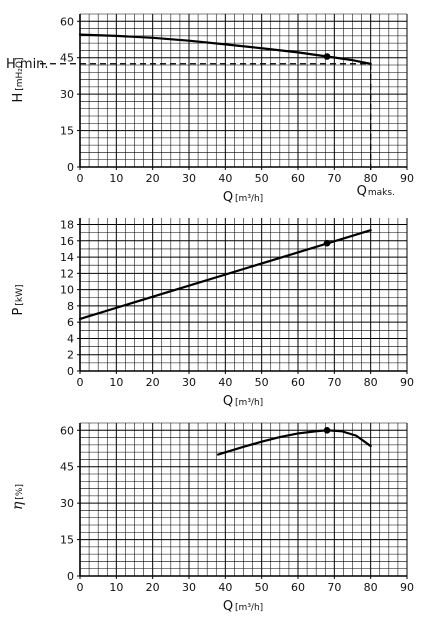 This screenshot has height=625, width=435. What do you see at coordinates (18, 79) in the screenshot?
I see `y-axis-label: H[mH₂O]` at bounding box center [18, 79].